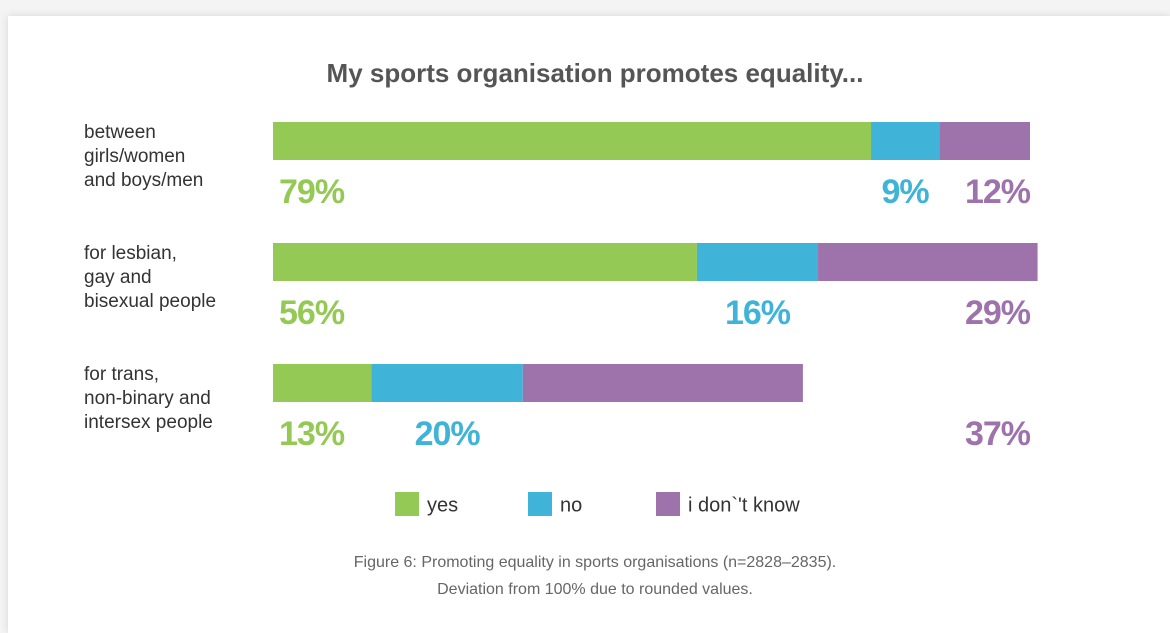  Describe the element at coordinates (448, 434) in the screenshot. I see `value-label: 20%` at that location.